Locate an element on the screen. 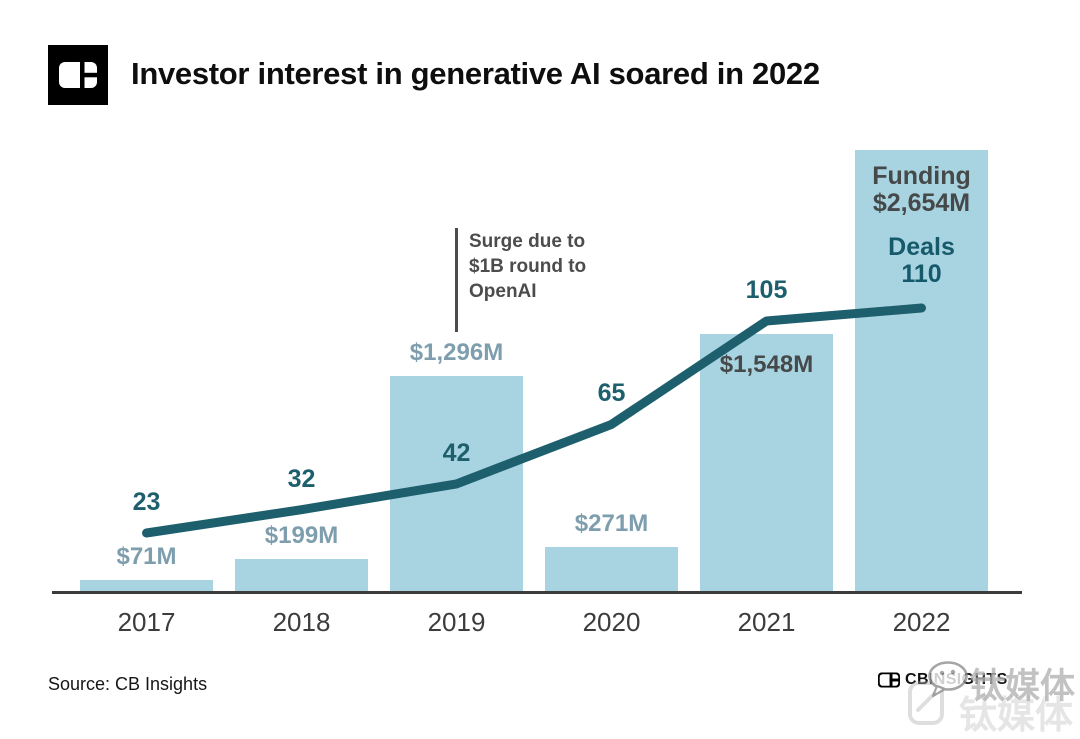  x-tick-2021: 2021 is located at coordinates (766, 622).